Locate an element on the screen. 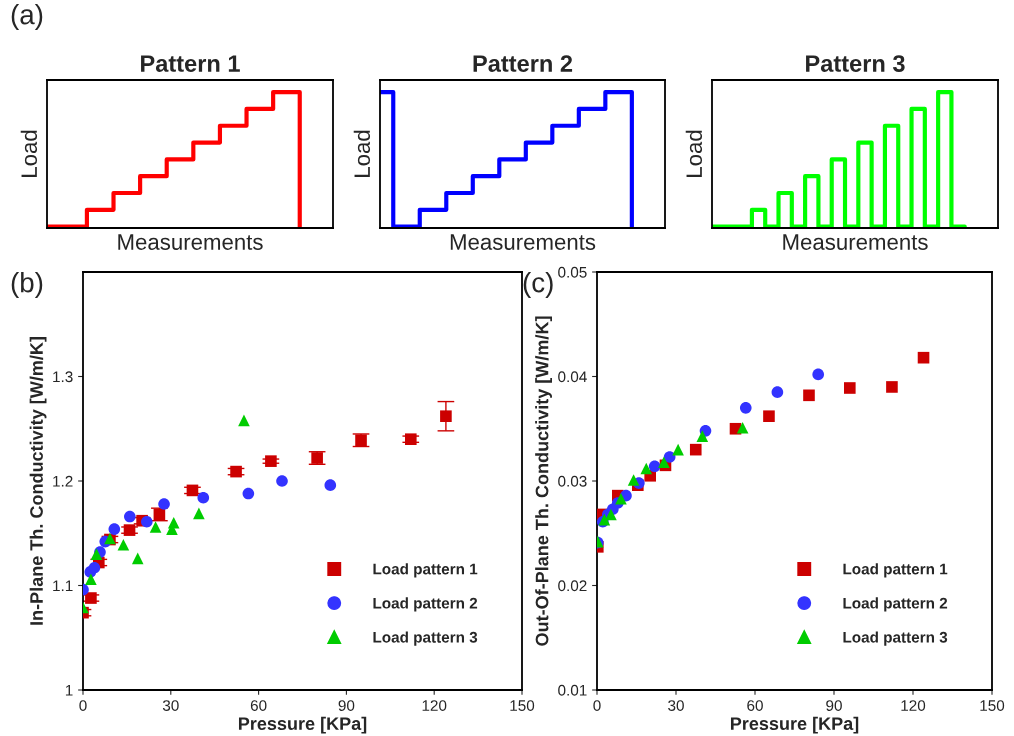  chart-title: Pattern 2 is located at coordinates (523, 63).